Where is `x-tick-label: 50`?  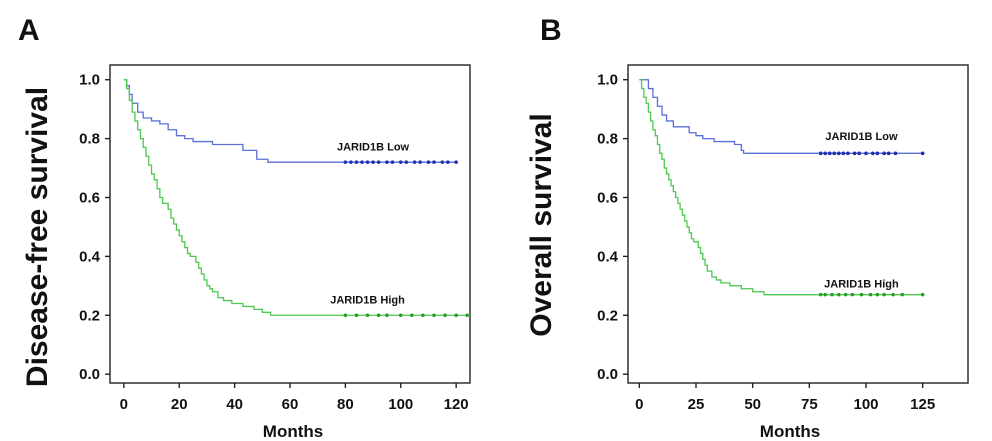 x-tick-label: 50 is located at coordinates (752, 404).